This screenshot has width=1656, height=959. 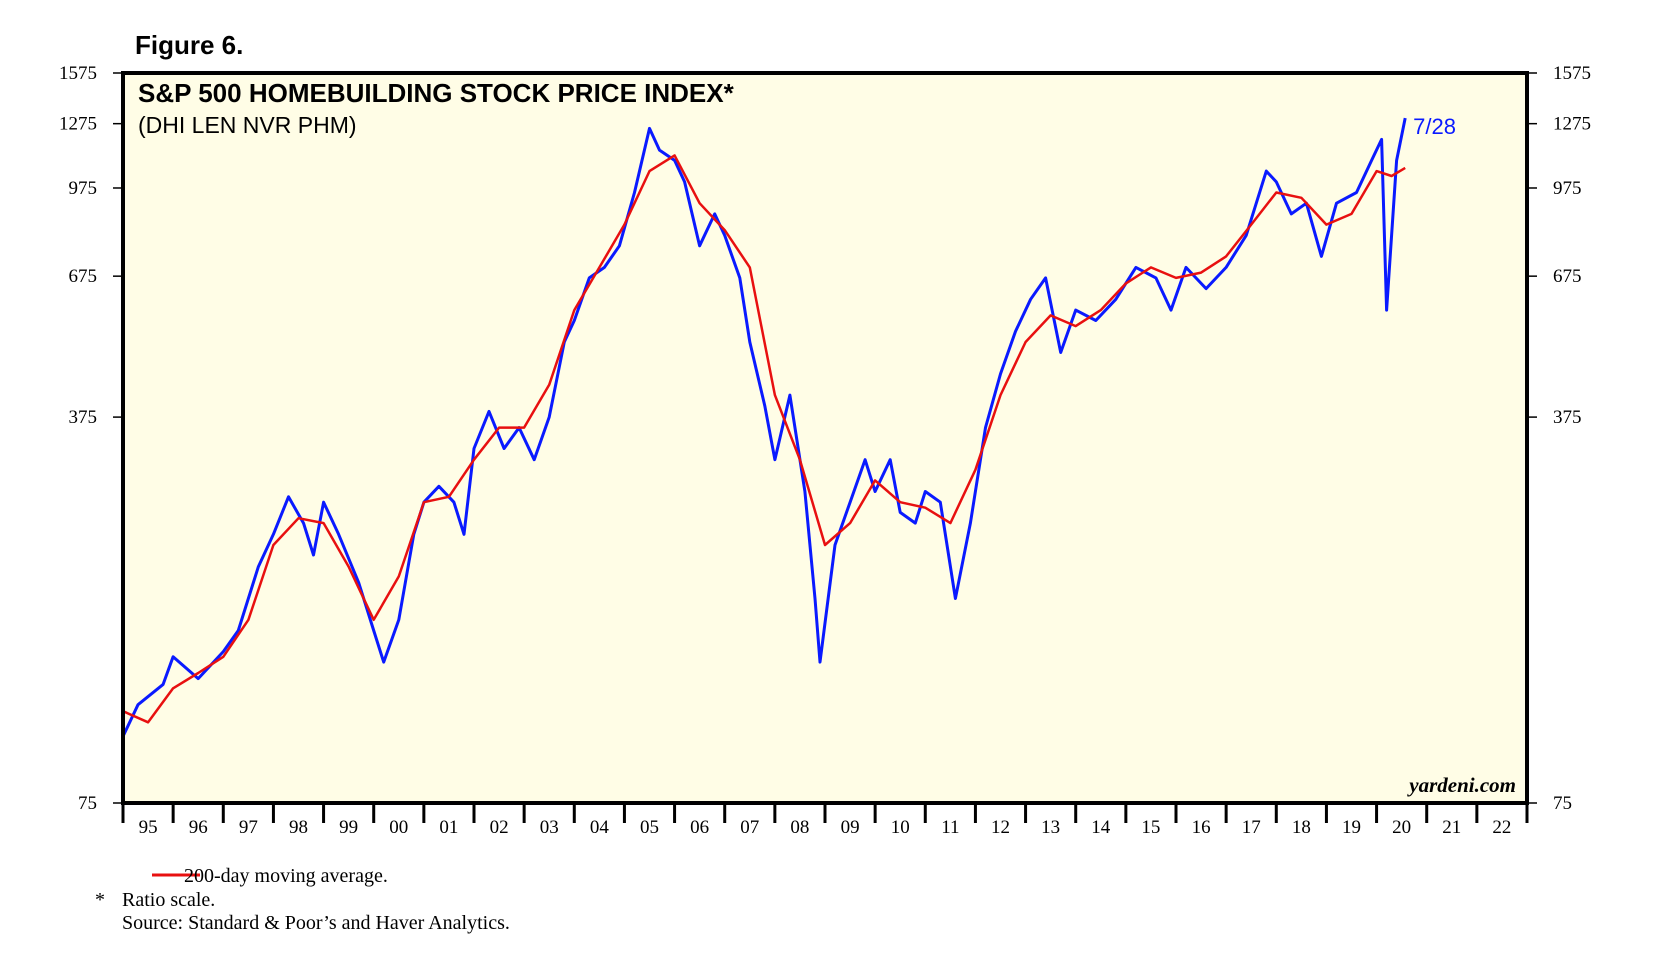 I want to click on y2-tick-label: 975, so click(x=1567, y=188).